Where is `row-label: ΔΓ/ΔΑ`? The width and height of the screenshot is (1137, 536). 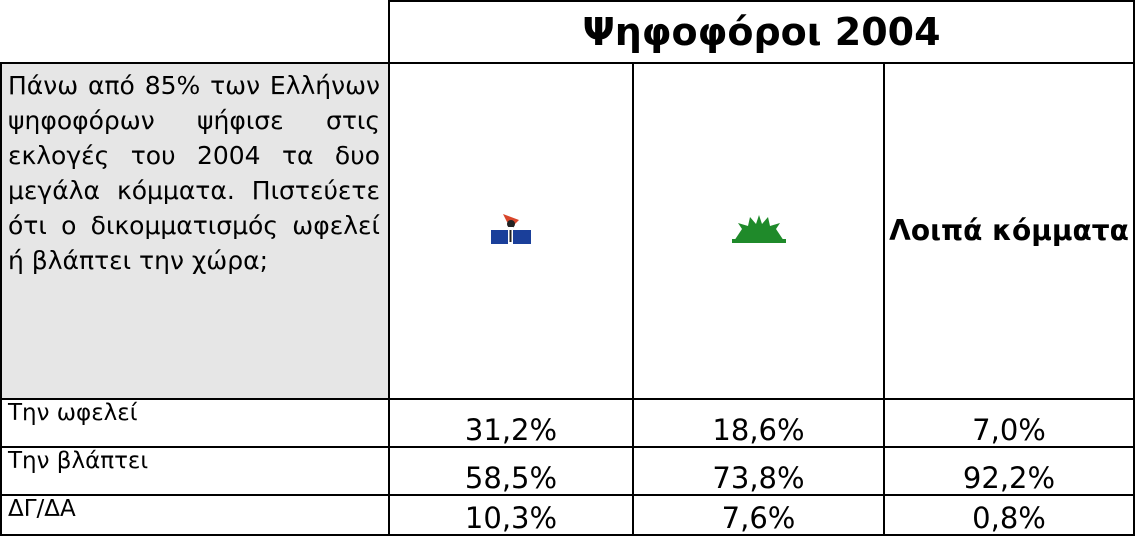 row-label: ΔΓ/ΔΑ is located at coordinates (195, 515).